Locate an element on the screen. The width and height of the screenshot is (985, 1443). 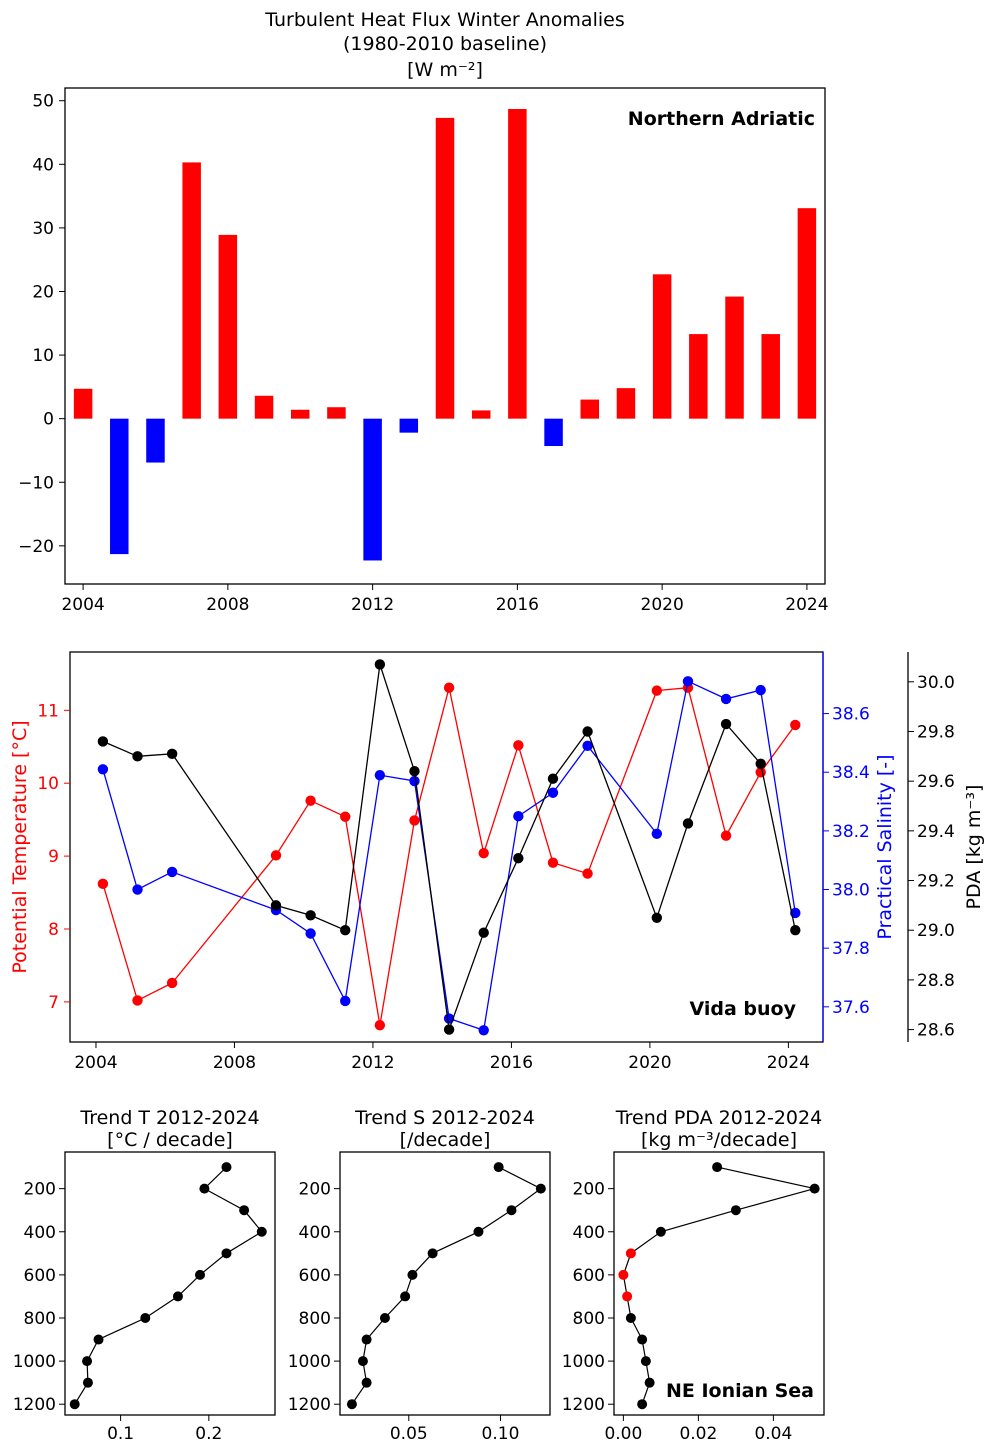
y-tick-label: 600 is located at coordinates (40, 1276).